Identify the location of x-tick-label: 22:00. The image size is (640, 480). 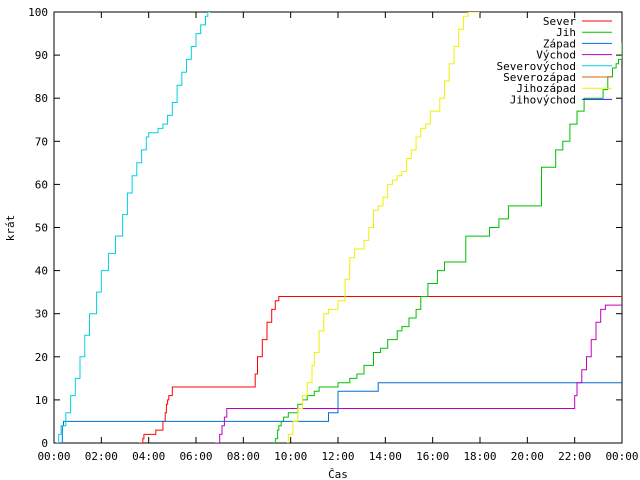
(574, 456).